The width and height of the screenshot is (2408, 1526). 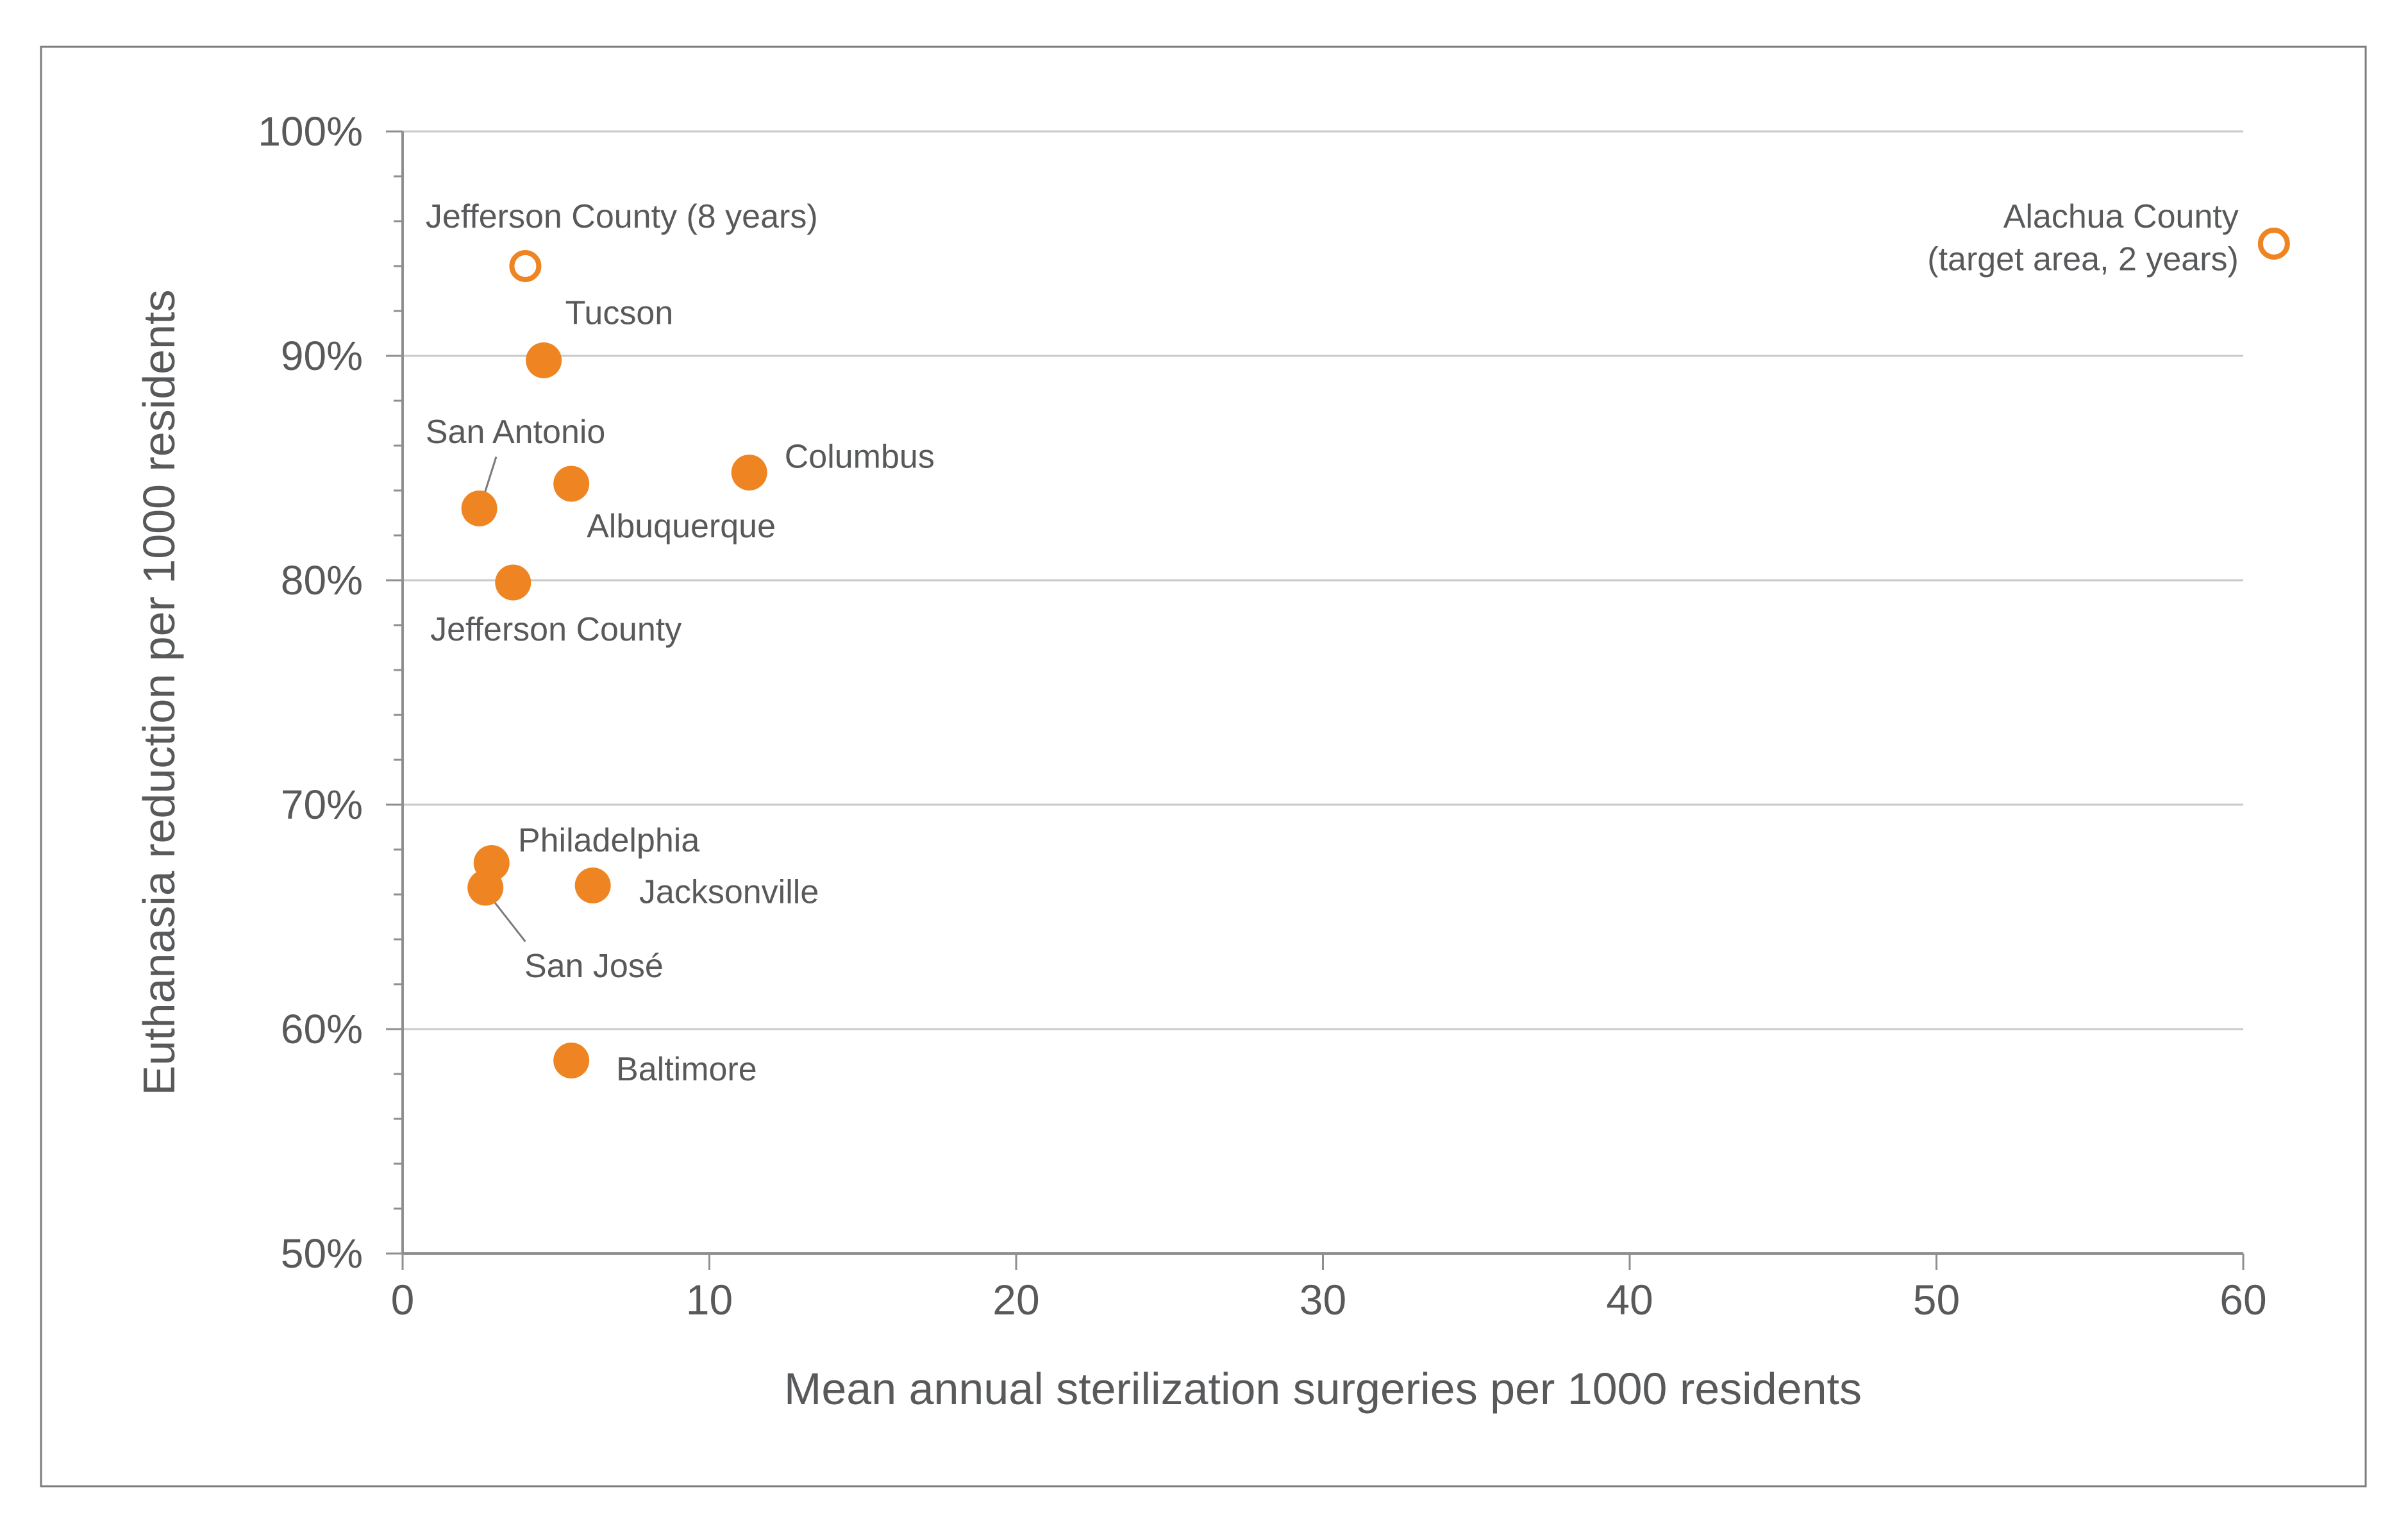 What do you see at coordinates (2083, 259) in the screenshot?
I see `point-label-alachua-county-line2: (target area, 2 years)` at bounding box center [2083, 259].